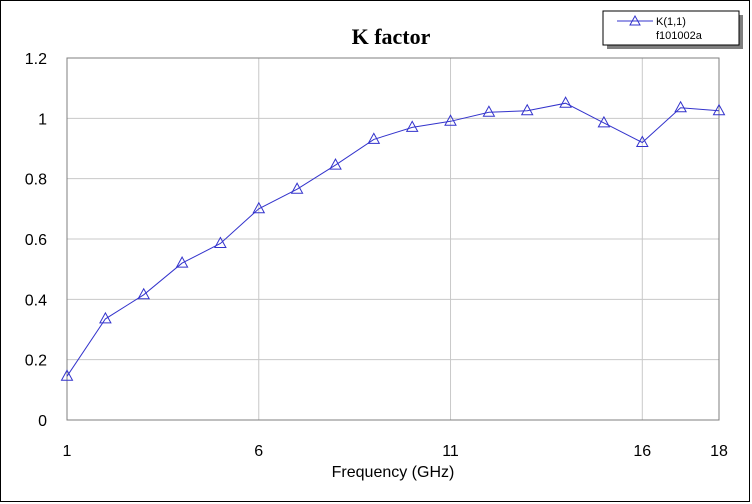 The width and height of the screenshot is (752, 504). I want to click on triangle-marker-icon, so click(635, 20).